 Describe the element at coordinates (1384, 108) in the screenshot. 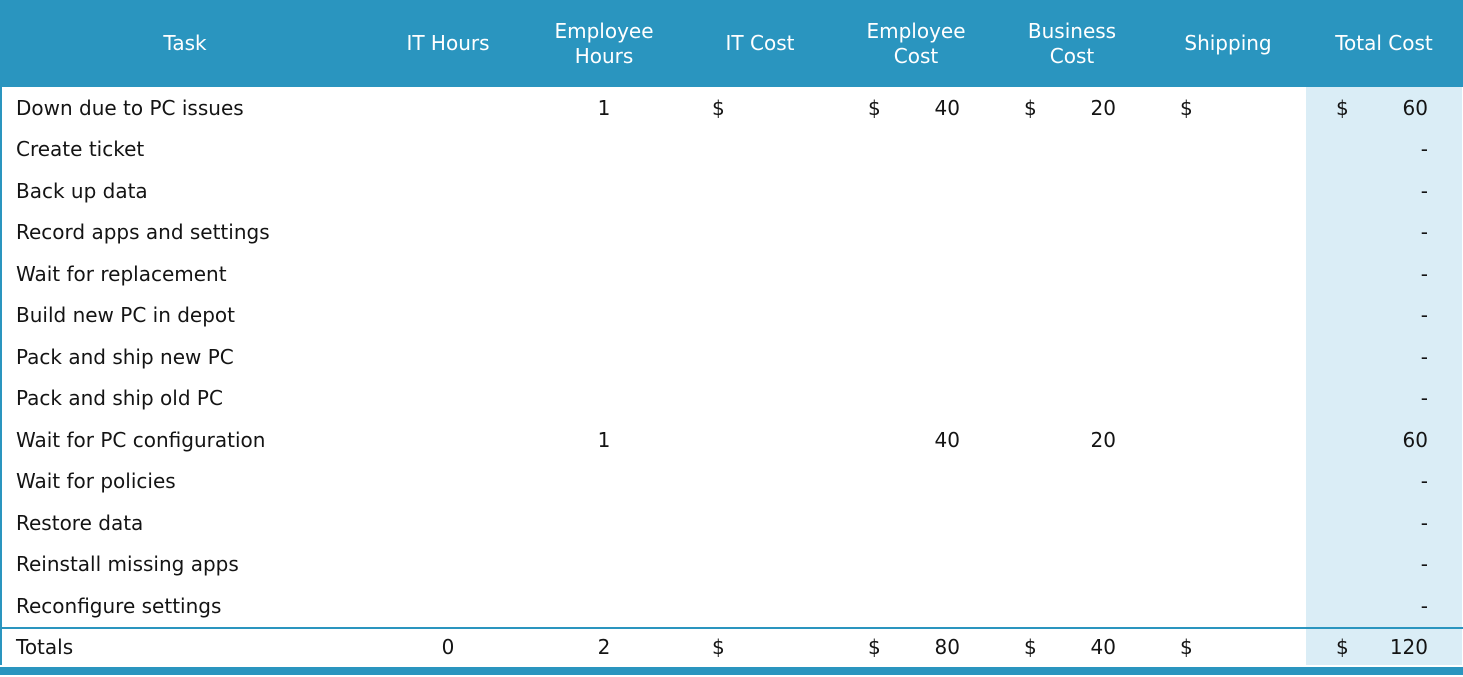

I see `cell-total-cost: $60` at that location.